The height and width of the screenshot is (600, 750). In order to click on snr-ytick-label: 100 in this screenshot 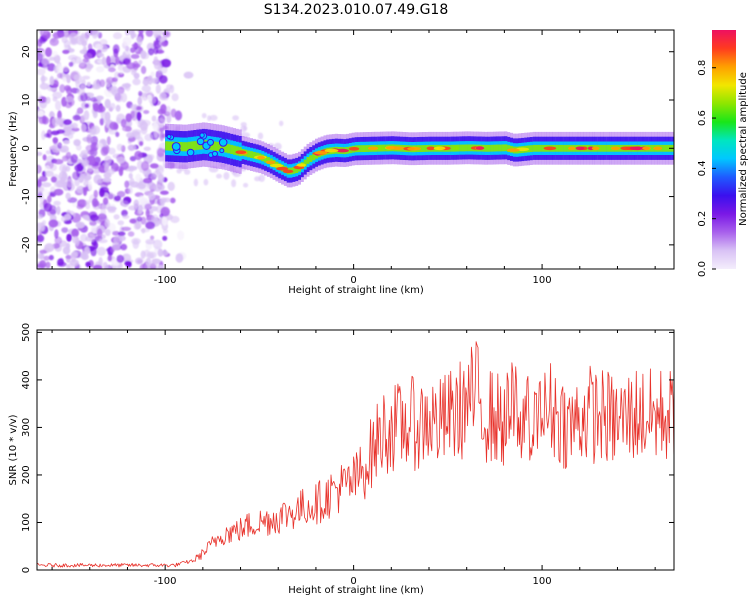, I will do `click(26, 522)`.